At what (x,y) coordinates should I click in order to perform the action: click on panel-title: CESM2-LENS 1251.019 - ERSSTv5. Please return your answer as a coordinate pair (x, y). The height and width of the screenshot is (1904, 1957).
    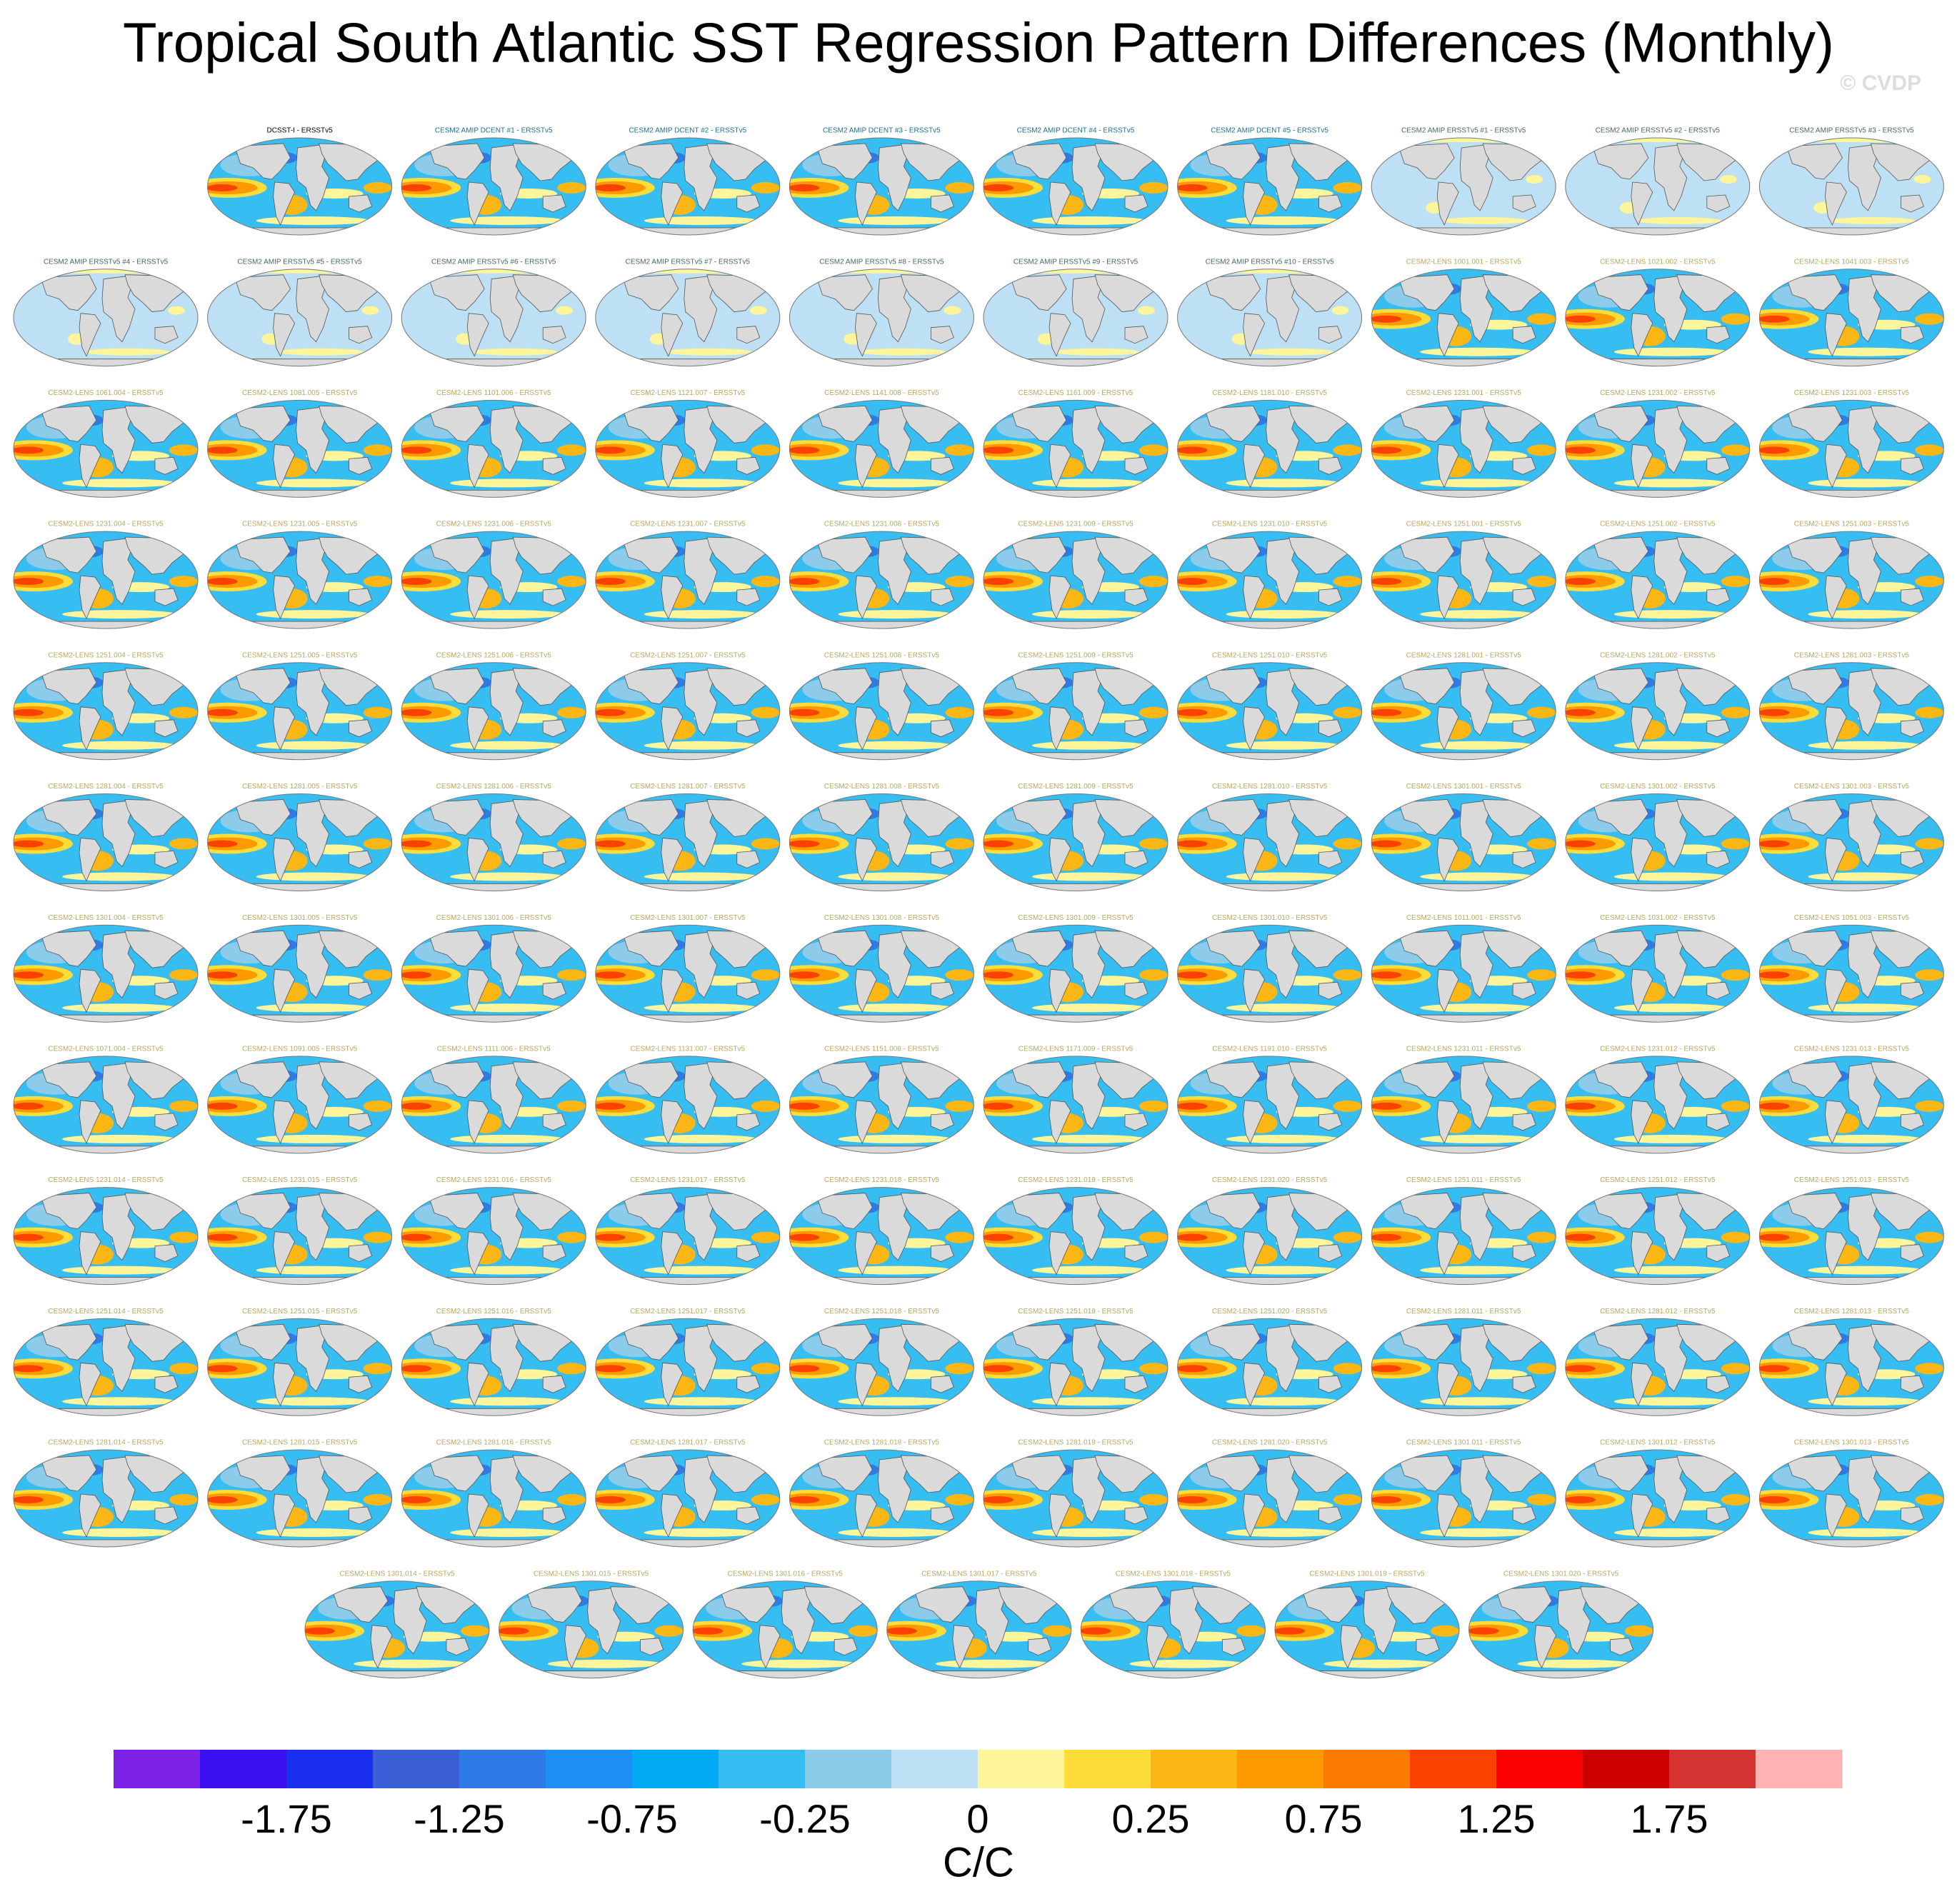
    Looking at the image, I should click on (1075, 1312).